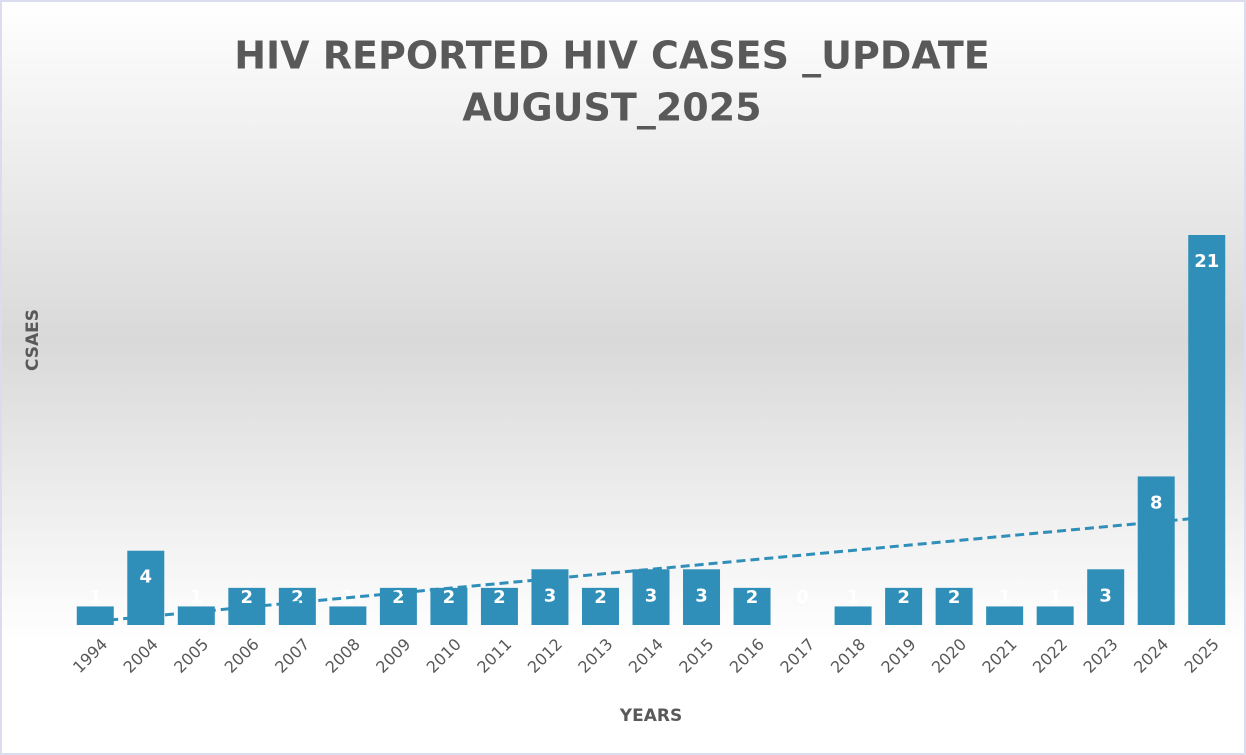 The height and width of the screenshot is (755, 1246). What do you see at coordinates (650, 716) in the screenshot?
I see `x-axis-title: YEARS` at bounding box center [650, 716].